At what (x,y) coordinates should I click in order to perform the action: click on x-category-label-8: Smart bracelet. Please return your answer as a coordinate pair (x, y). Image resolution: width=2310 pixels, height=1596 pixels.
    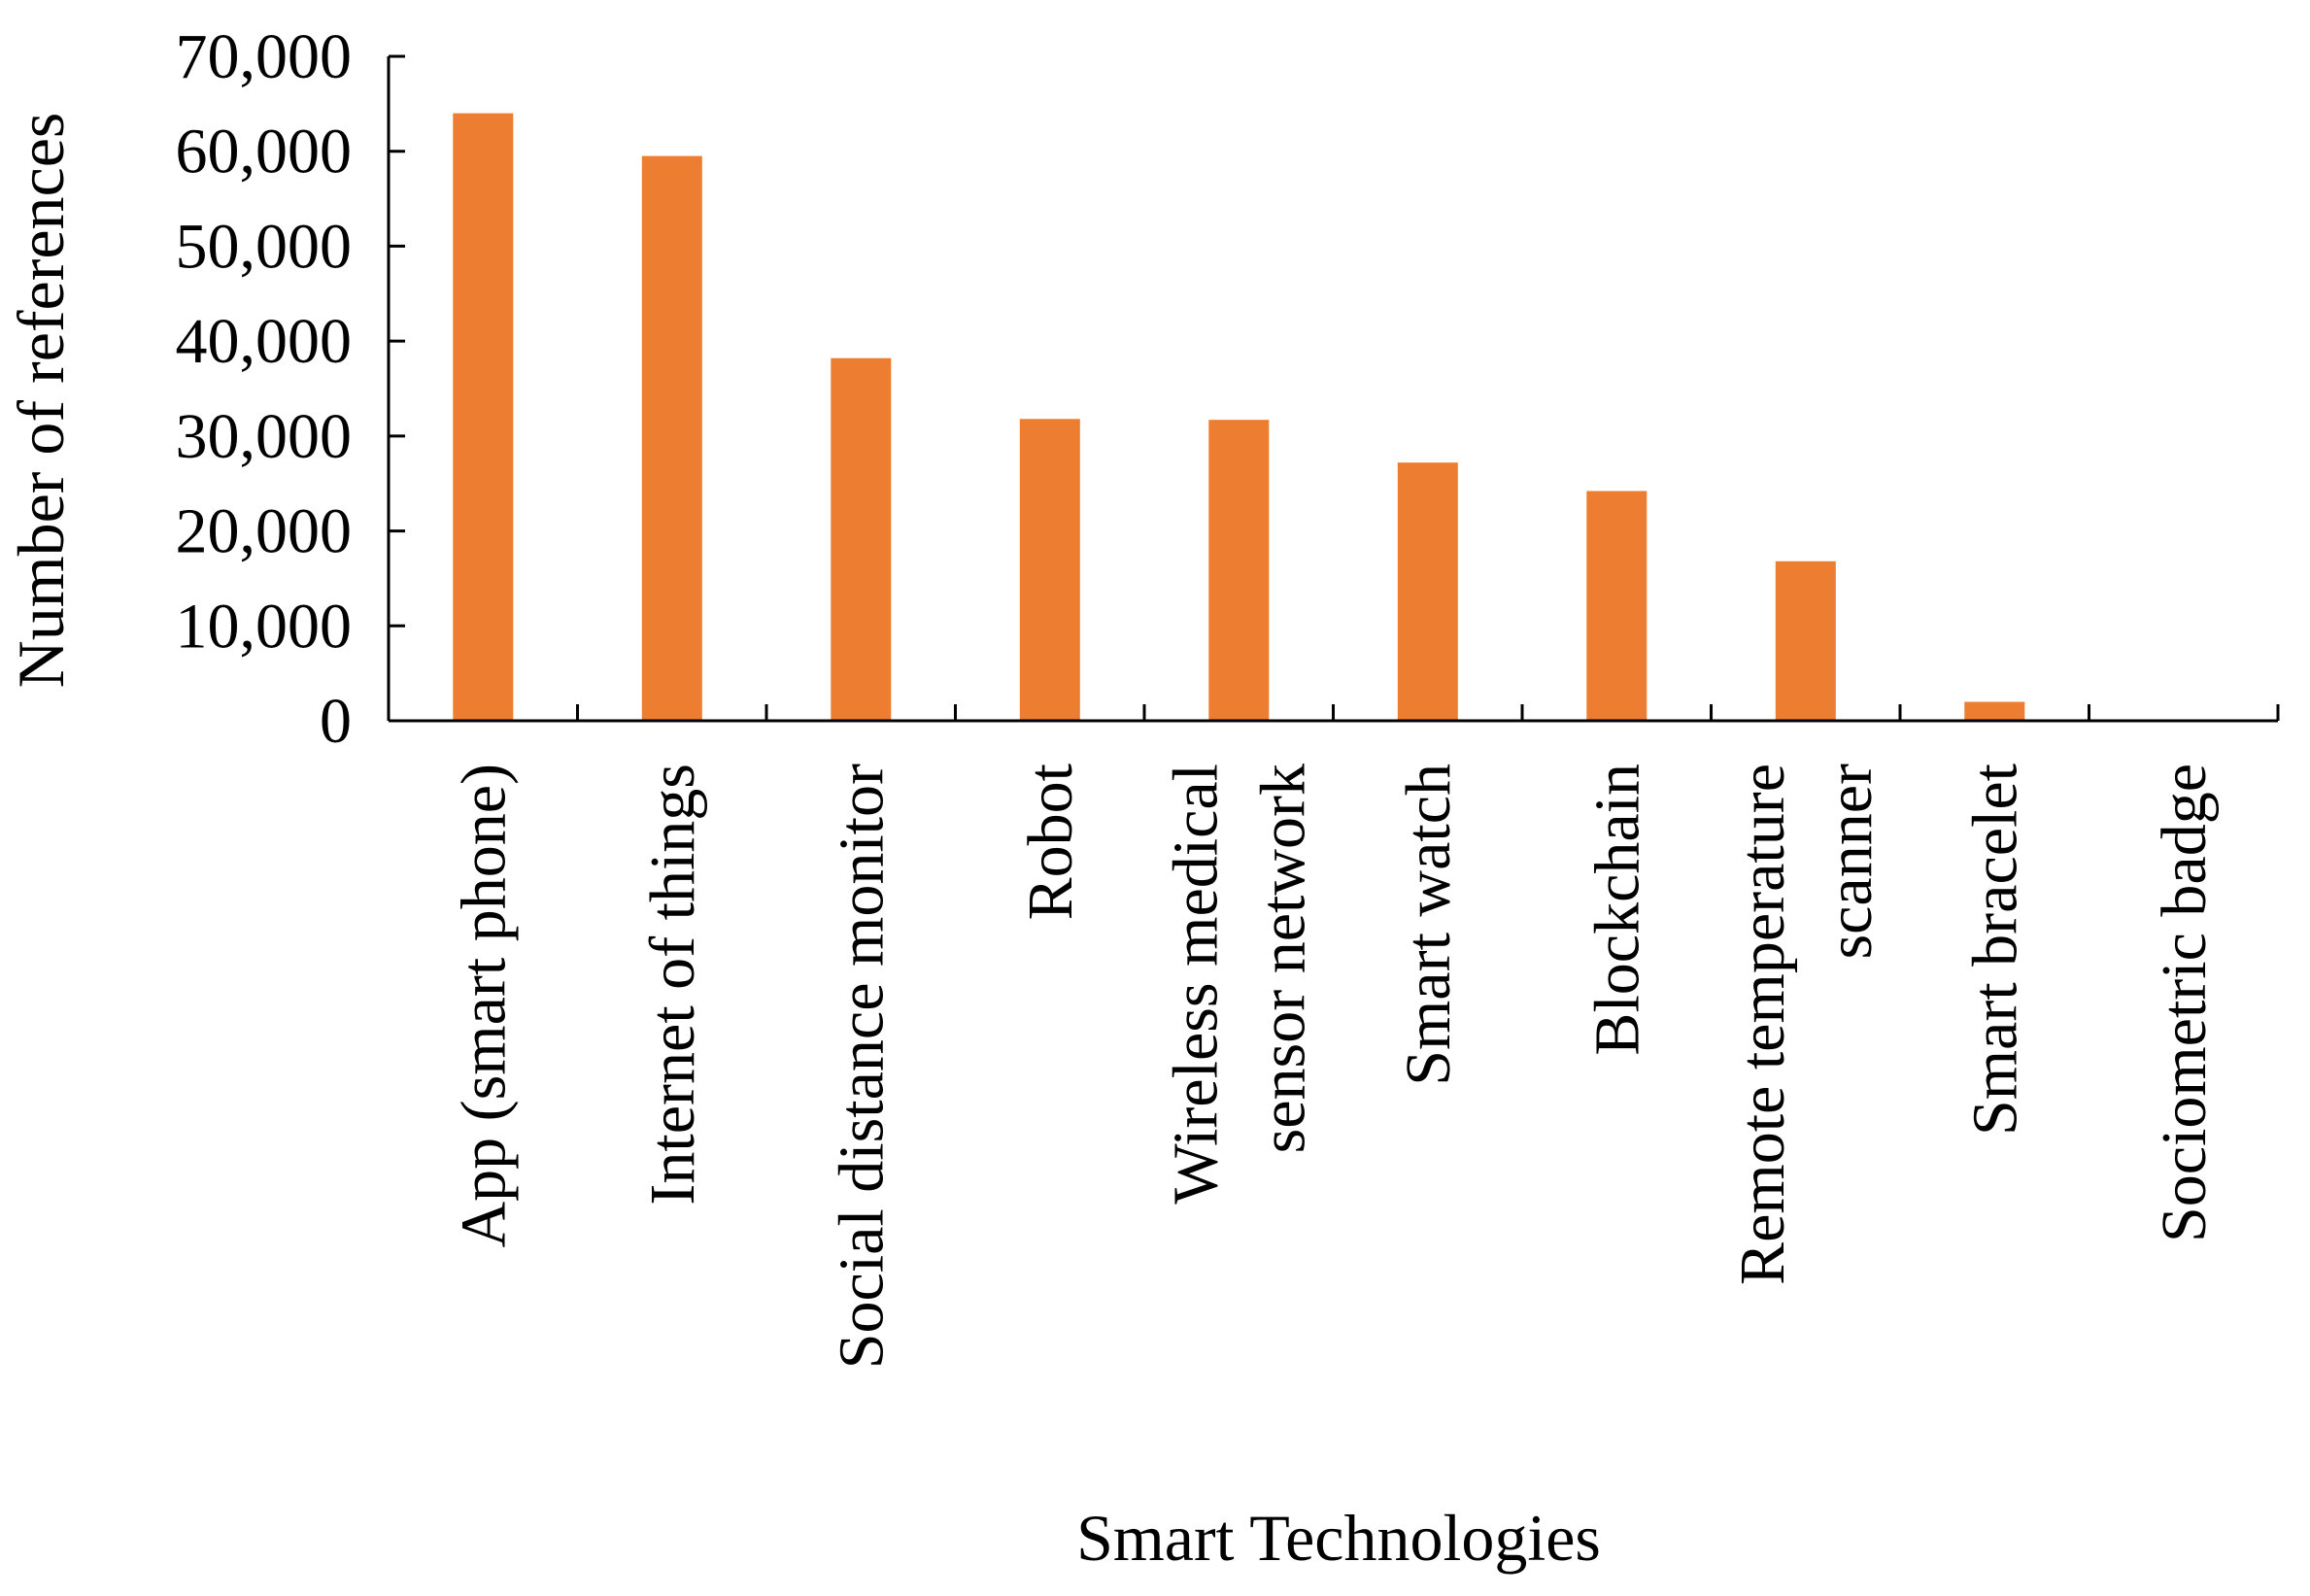
    Looking at the image, I should click on (1994, 950).